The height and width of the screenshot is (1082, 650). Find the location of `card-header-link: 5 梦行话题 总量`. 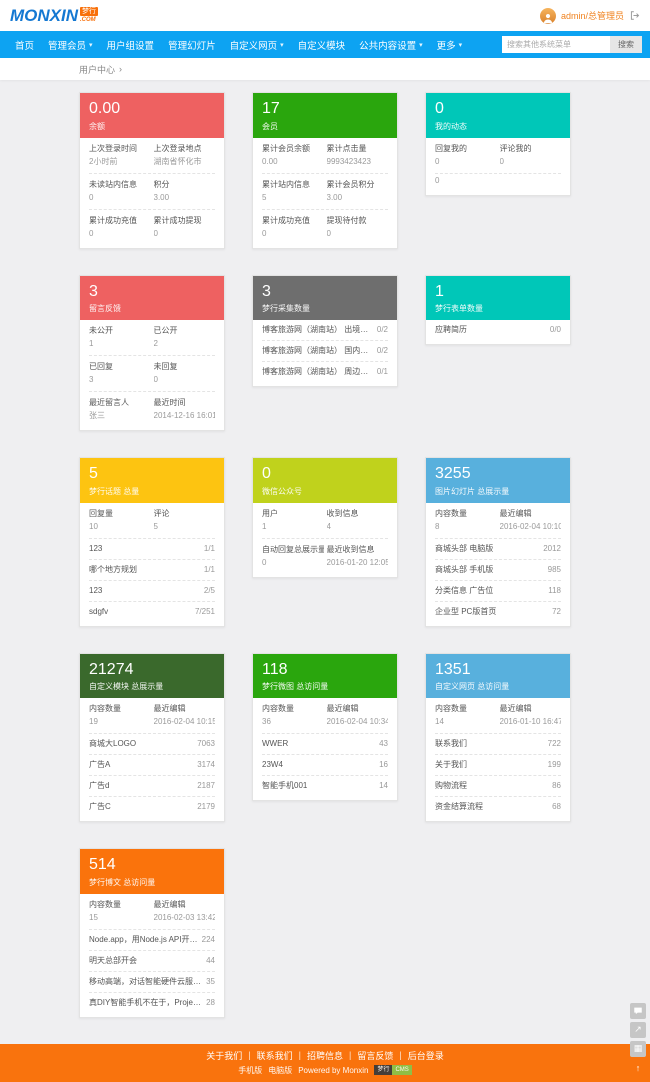

card-header-link: 5 梦行话题 总量 is located at coordinates (152, 480).